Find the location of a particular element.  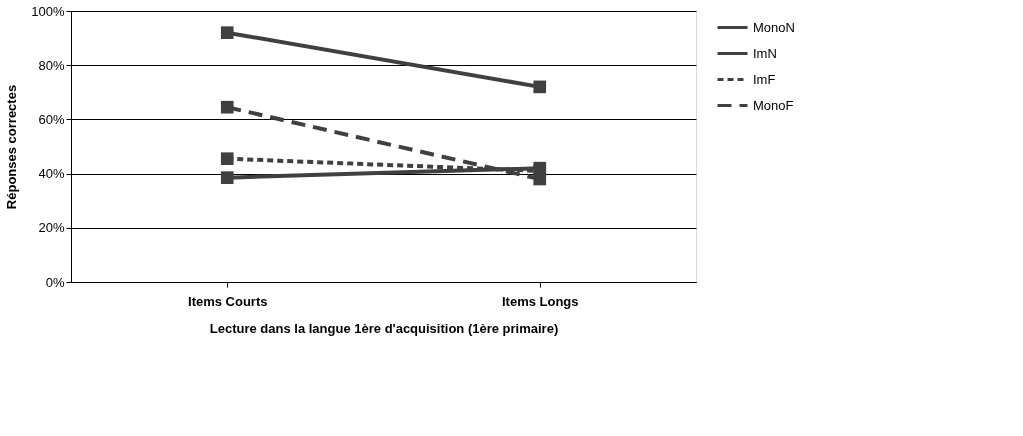

x-axis-title: Lecture dans la langue 1ère d'acquisition (1ère primaire) is located at coordinates (384, 328).